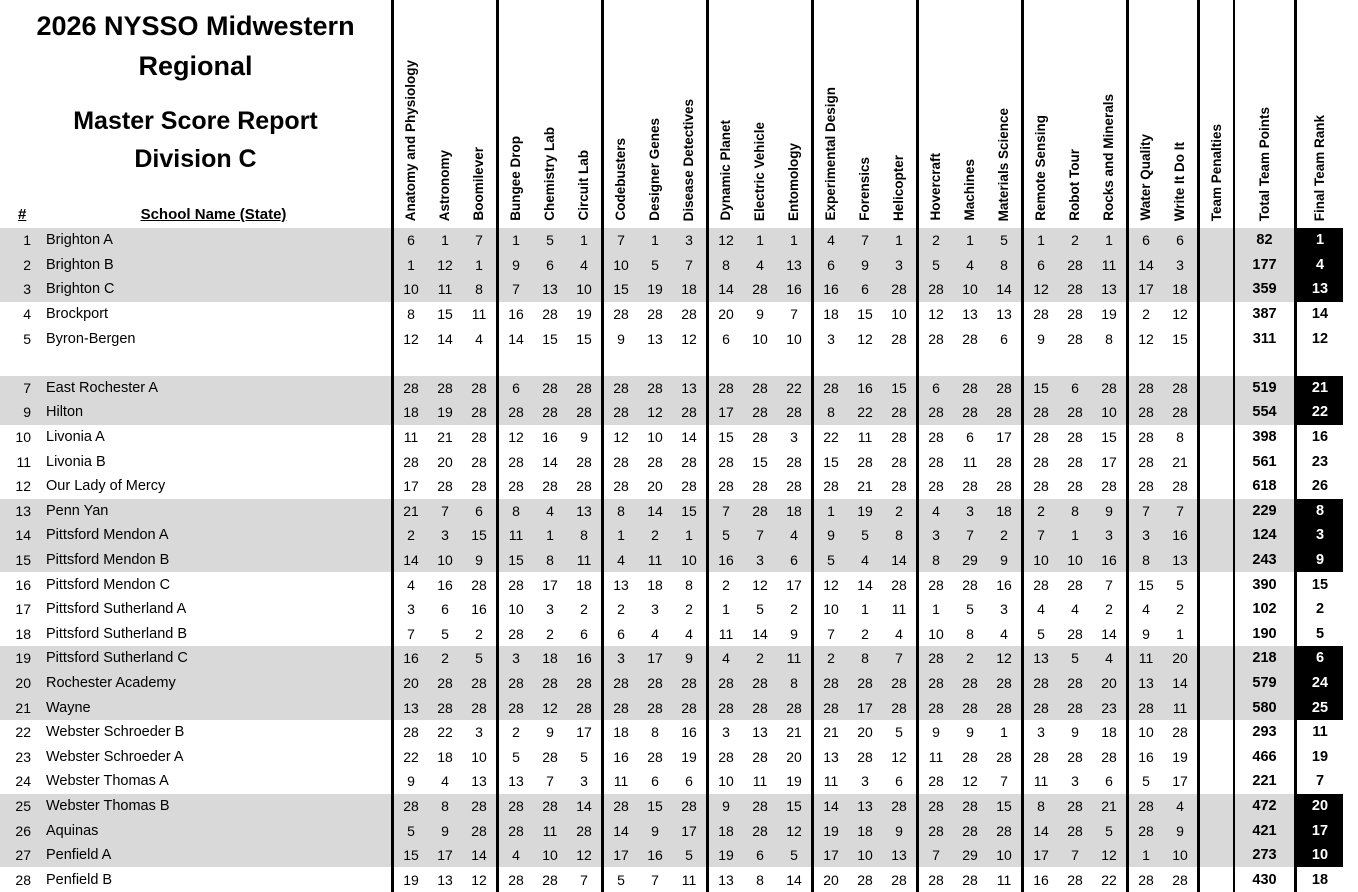 This screenshot has width=1358, height=892. Describe the element at coordinates (213, 240) in the screenshot. I see `school-name: Brighton A` at that location.